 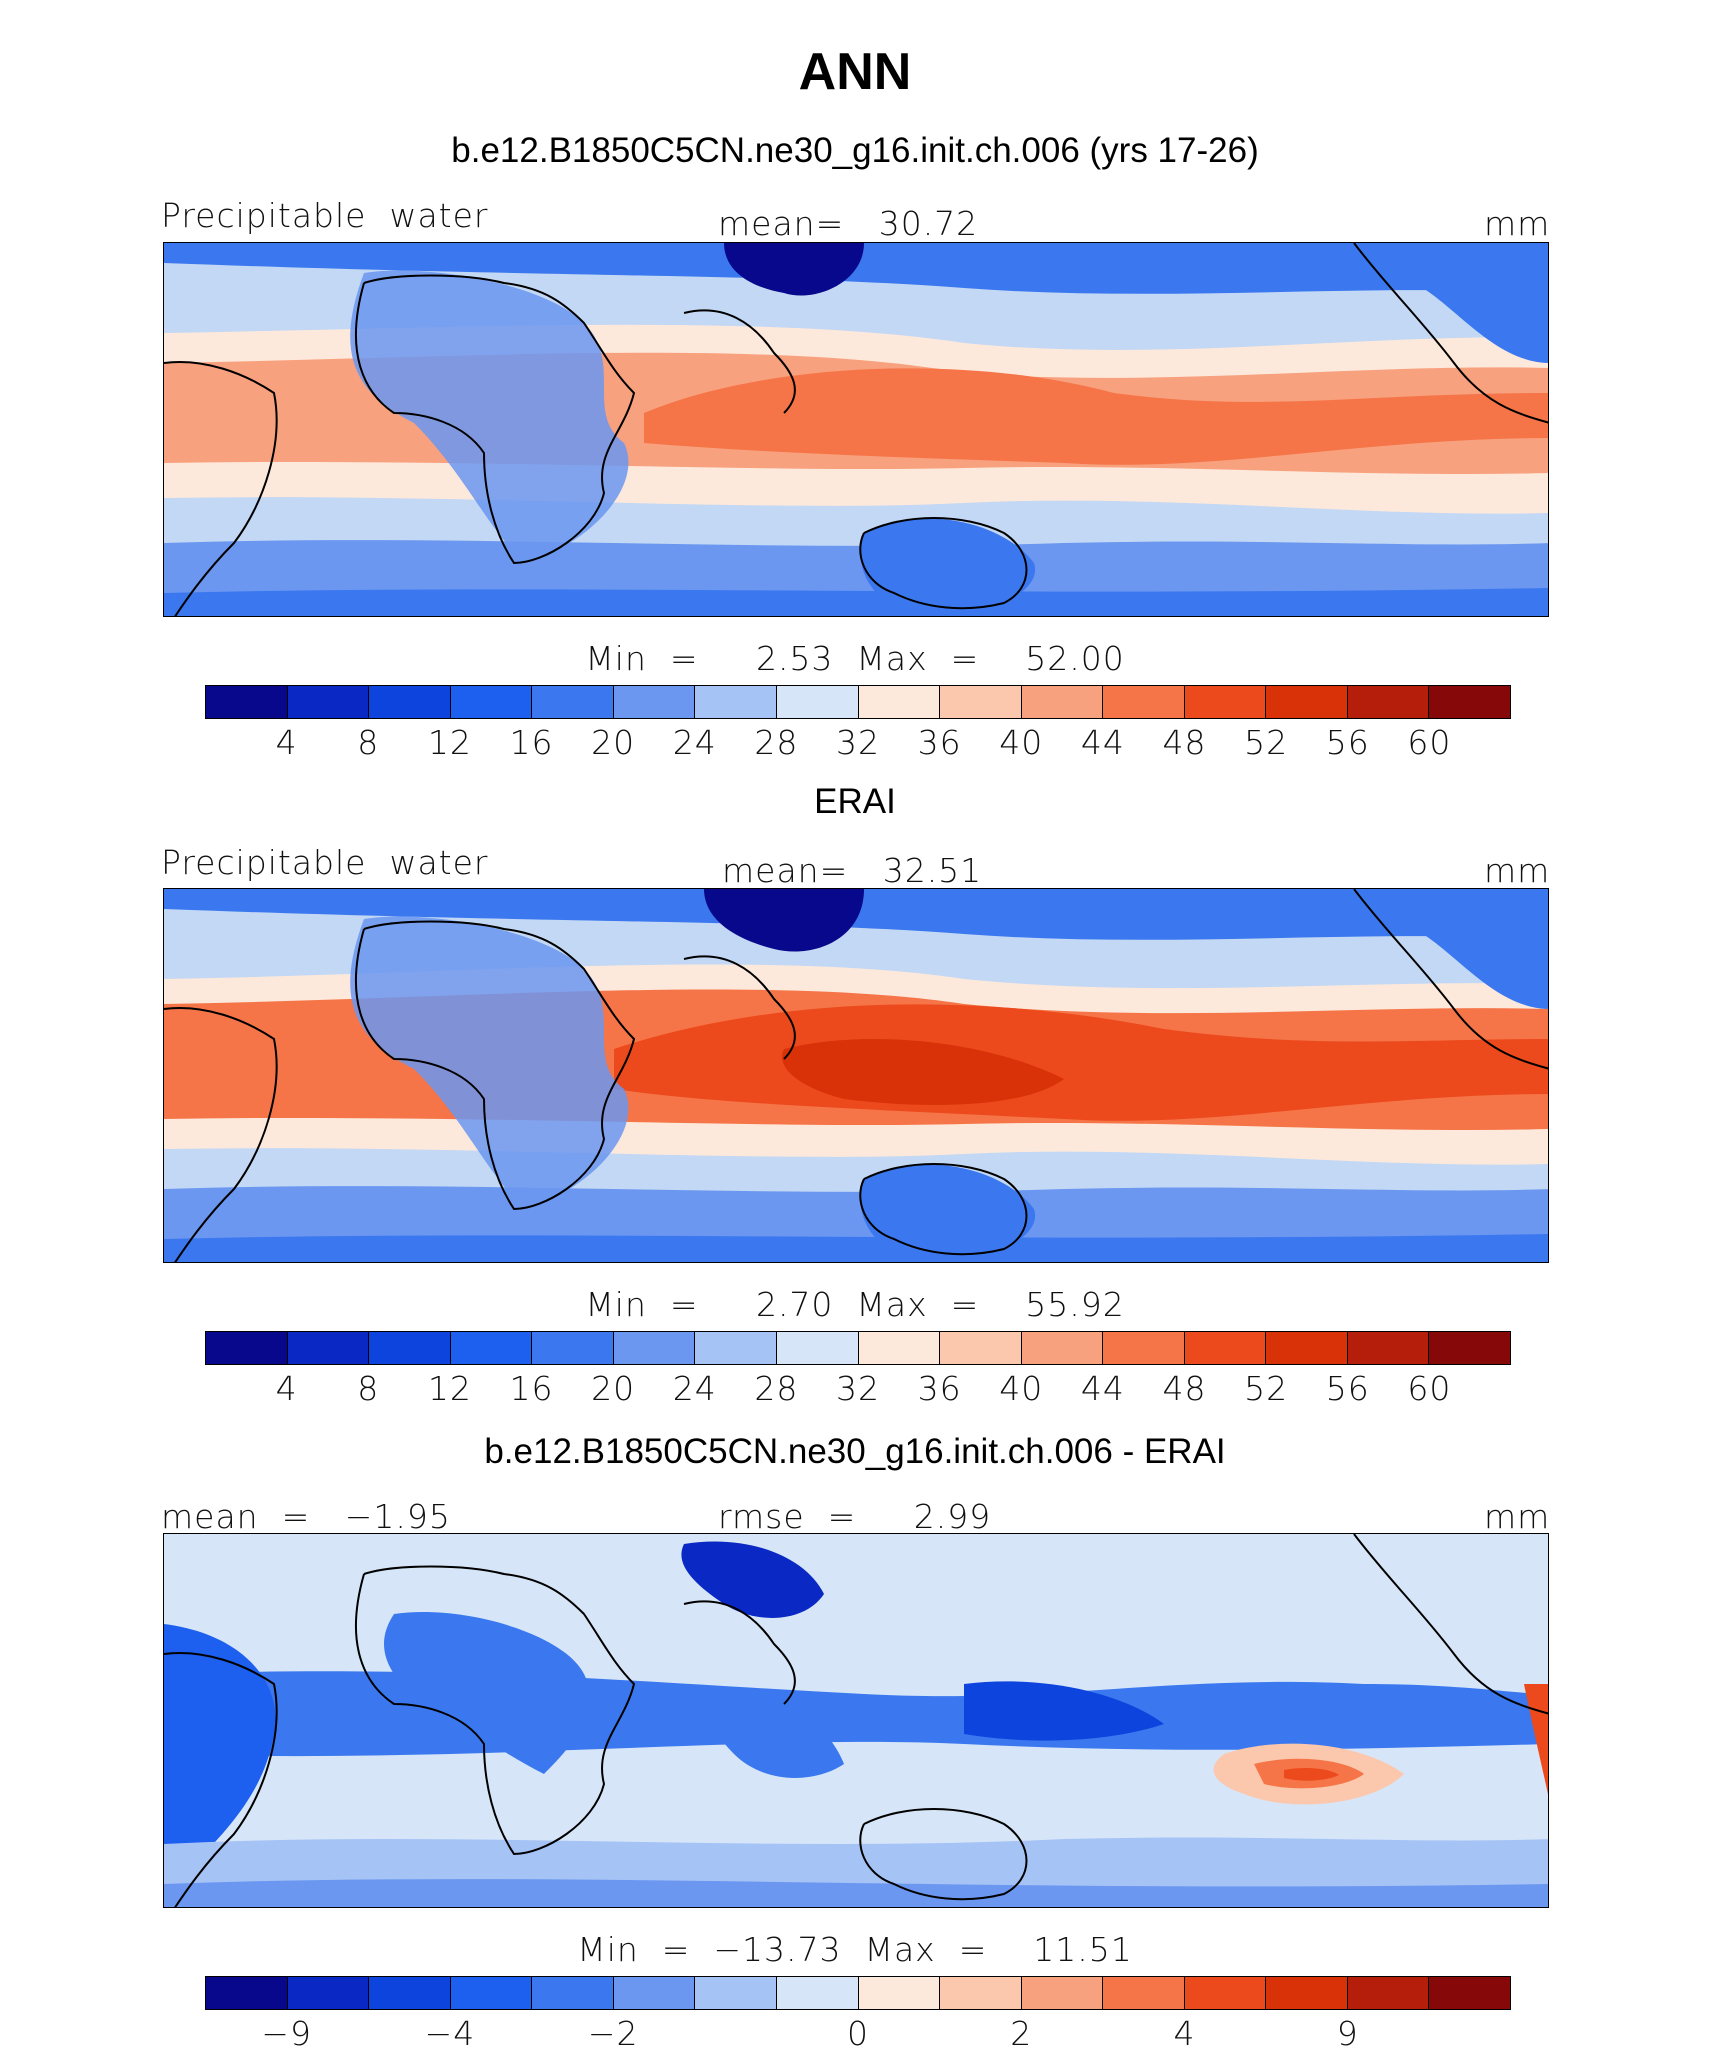 I want to click on colorbar-tick-label: −2, so click(x=613, y=2033).